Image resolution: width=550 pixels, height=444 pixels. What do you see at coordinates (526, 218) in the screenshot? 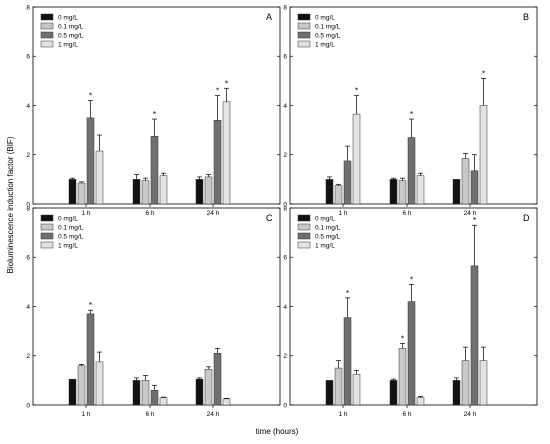
I see `panel-letter: D` at bounding box center [526, 218].